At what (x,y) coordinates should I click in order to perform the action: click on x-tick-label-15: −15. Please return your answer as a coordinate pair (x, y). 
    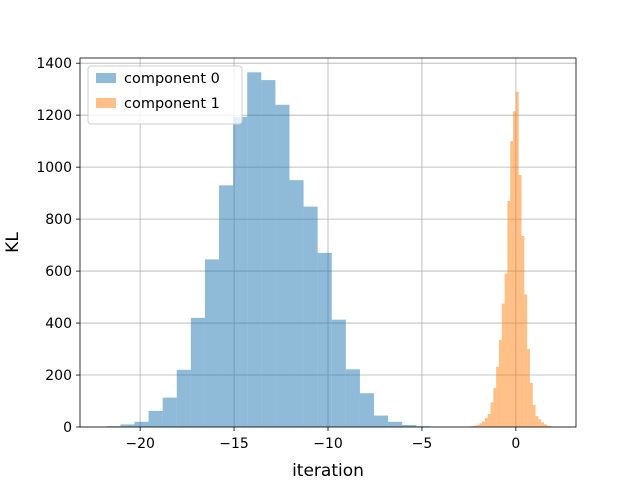
    Looking at the image, I should click on (234, 444).